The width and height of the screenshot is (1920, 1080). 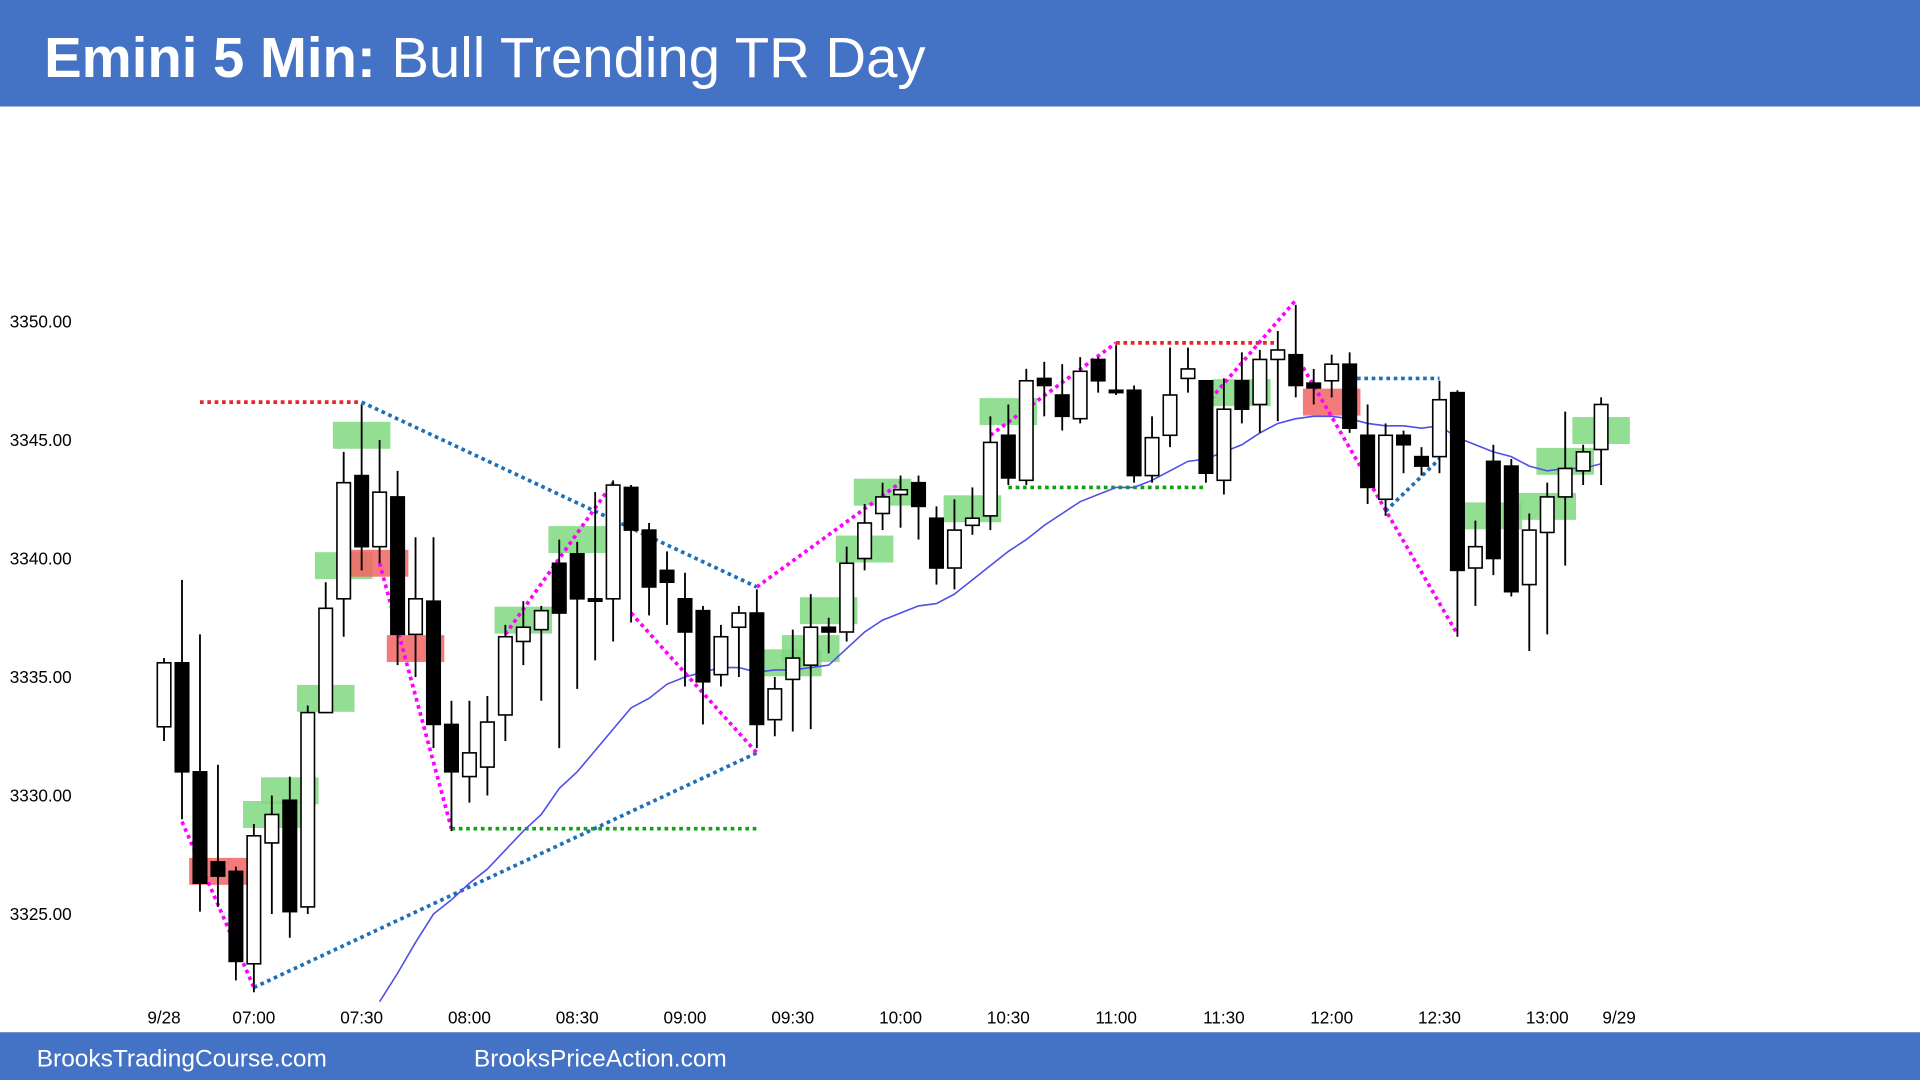 What do you see at coordinates (41, 796) in the screenshot?
I see `y-tick-label: 3330.00` at bounding box center [41, 796].